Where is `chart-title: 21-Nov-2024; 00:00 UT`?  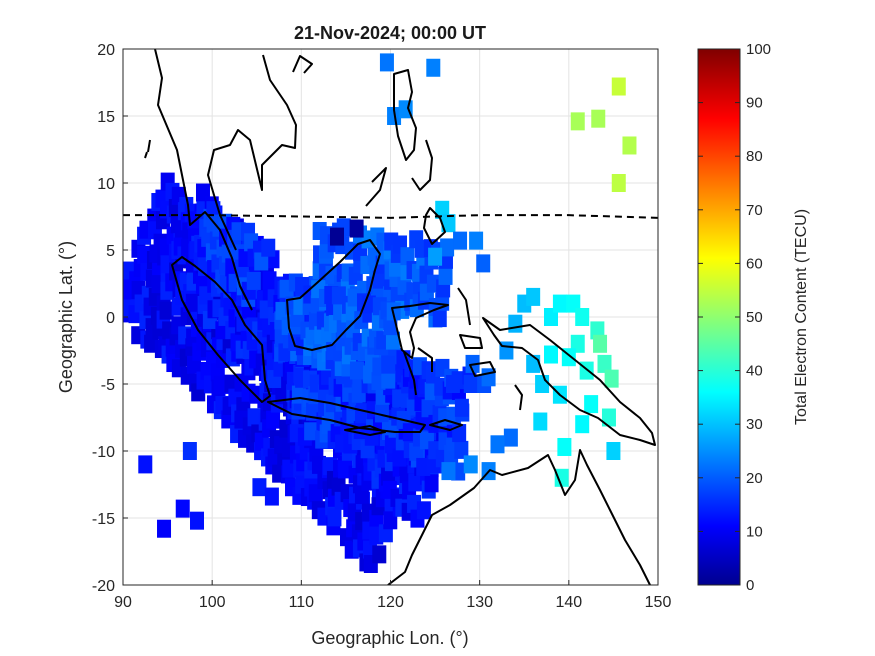
chart-title: 21-Nov-2024; 00:00 UT is located at coordinates (390, 33).